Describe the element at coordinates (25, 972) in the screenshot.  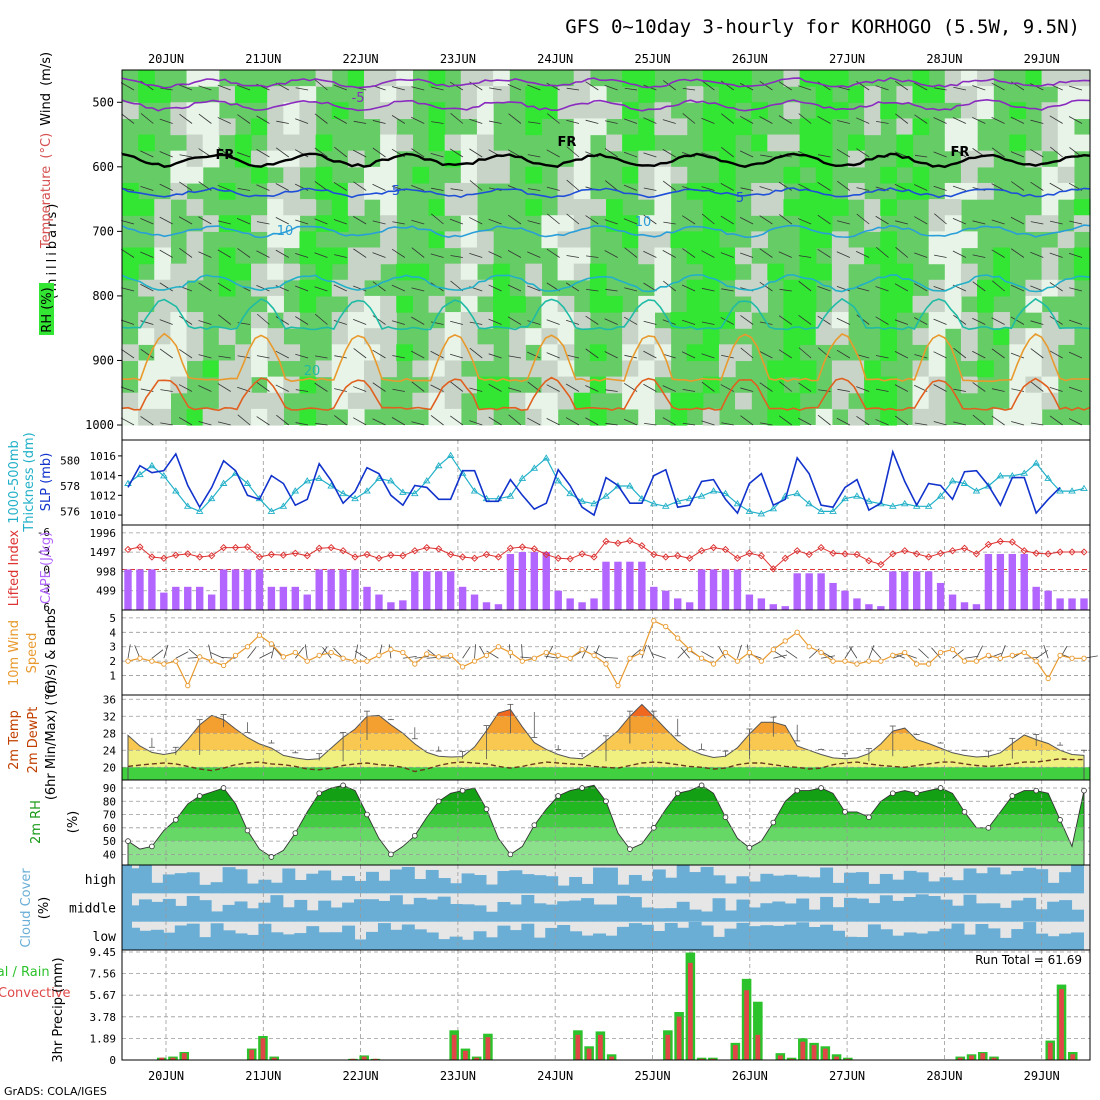
I see `precip-total-label: Total / Rain` at that location.